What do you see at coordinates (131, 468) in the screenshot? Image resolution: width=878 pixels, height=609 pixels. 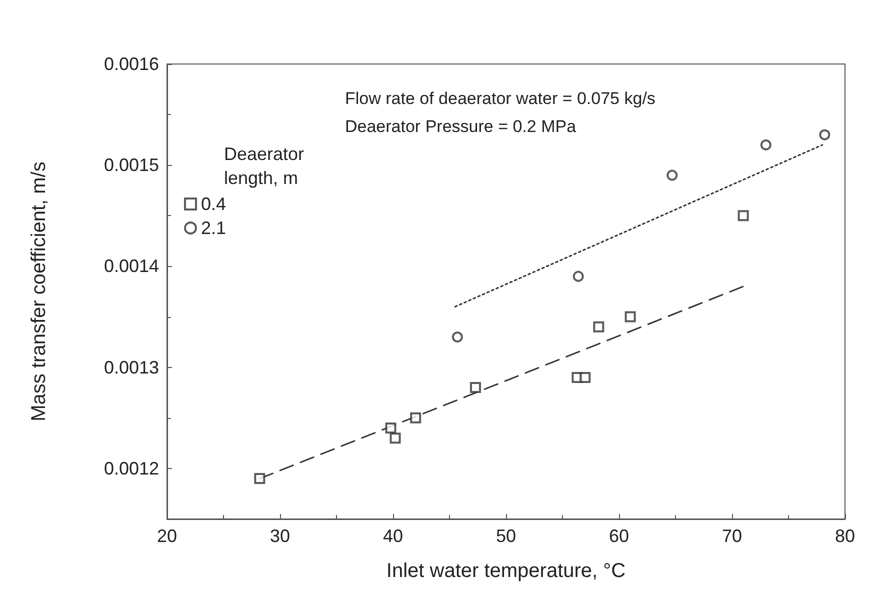 I see `y-tick-label: 0.0012` at bounding box center [131, 468].